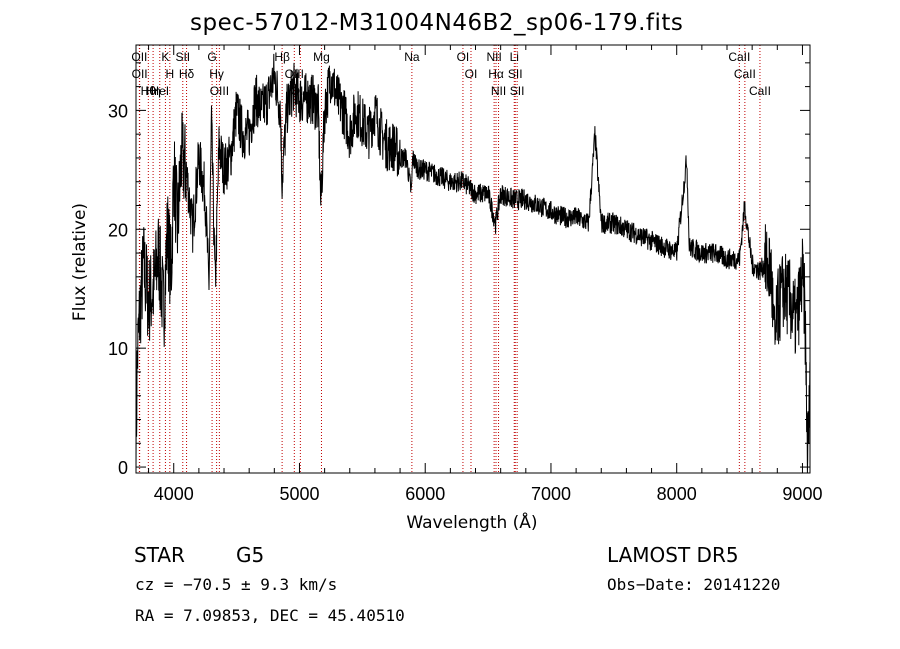  Describe the element at coordinates (118, 349) in the screenshot. I see `y-tick-label: 10` at that location.